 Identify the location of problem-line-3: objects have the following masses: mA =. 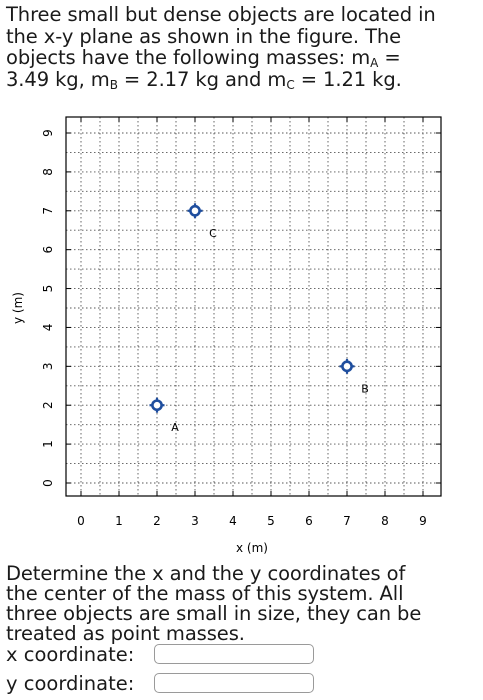
(243, 58).